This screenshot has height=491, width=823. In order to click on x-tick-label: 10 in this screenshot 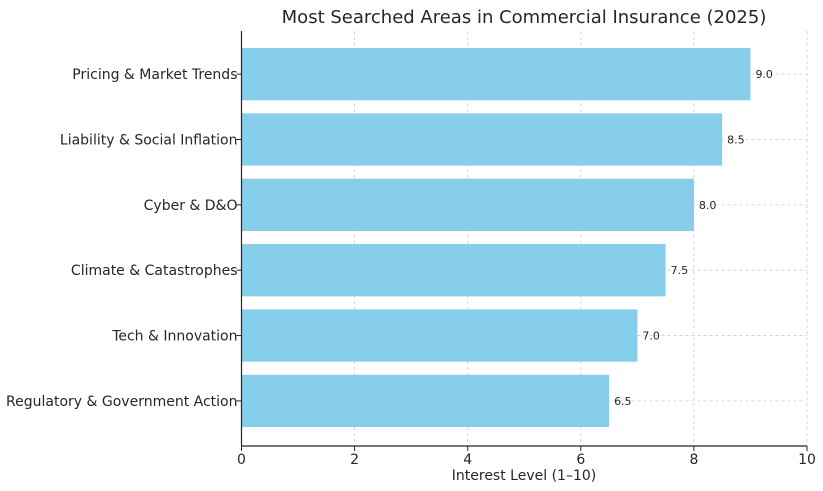, I will do `click(807, 460)`.